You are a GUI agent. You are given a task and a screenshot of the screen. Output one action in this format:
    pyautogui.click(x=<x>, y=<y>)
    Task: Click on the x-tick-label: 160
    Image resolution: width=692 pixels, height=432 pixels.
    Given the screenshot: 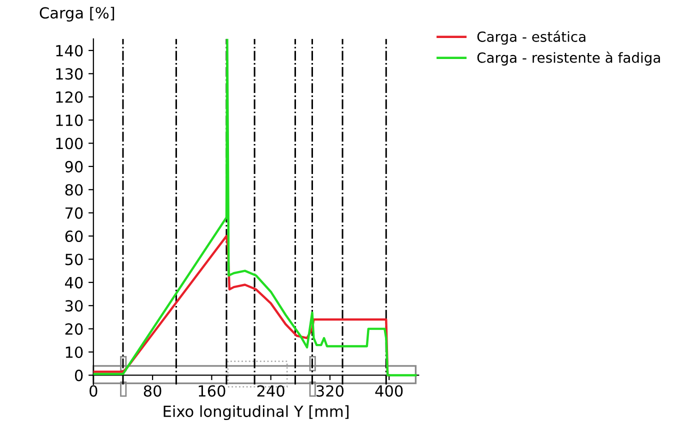 What is the action you would take?
    pyautogui.click(x=212, y=391)
    